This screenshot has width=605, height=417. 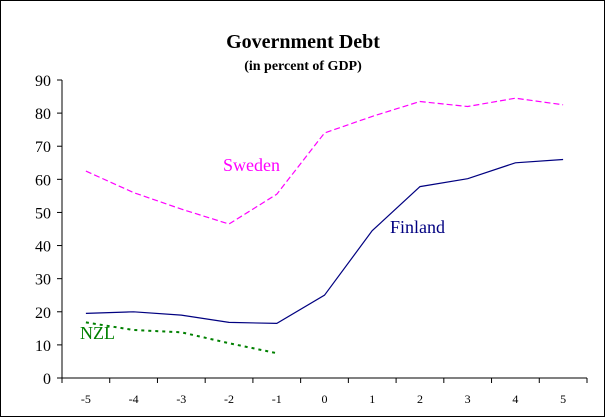 What do you see at coordinates (181, 399) in the screenshot?
I see `x-tick-label: -3` at bounding box center [181, 399].